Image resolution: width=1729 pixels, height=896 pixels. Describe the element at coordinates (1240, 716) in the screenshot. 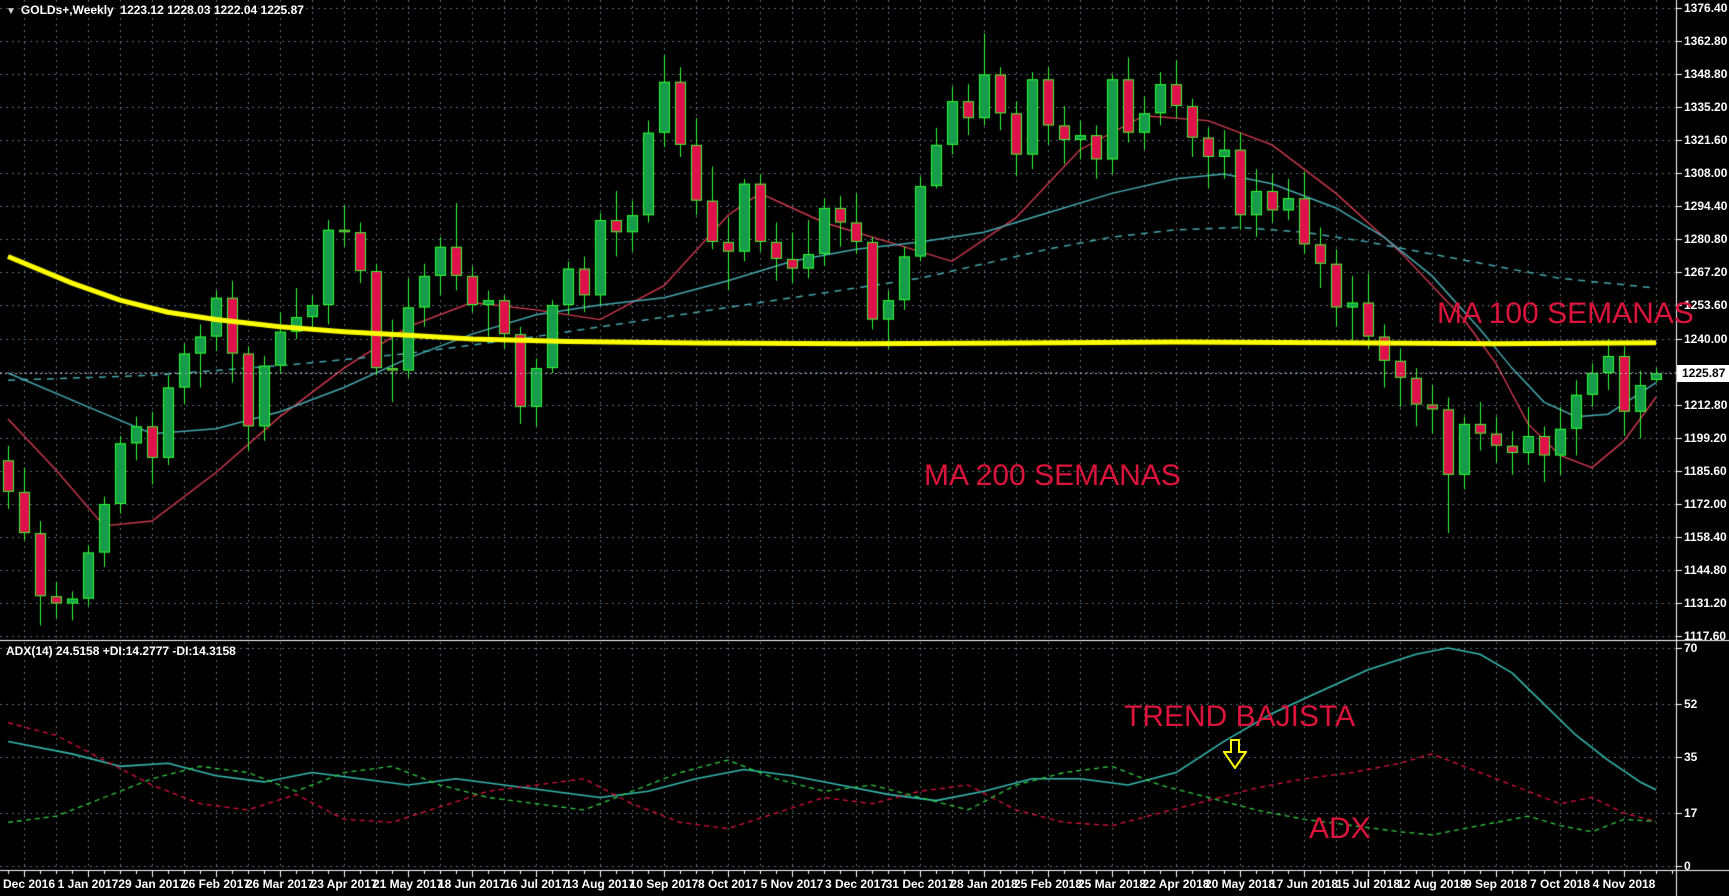

I see `annotation-trend-bajista: TREND BAJISTA` at that location.